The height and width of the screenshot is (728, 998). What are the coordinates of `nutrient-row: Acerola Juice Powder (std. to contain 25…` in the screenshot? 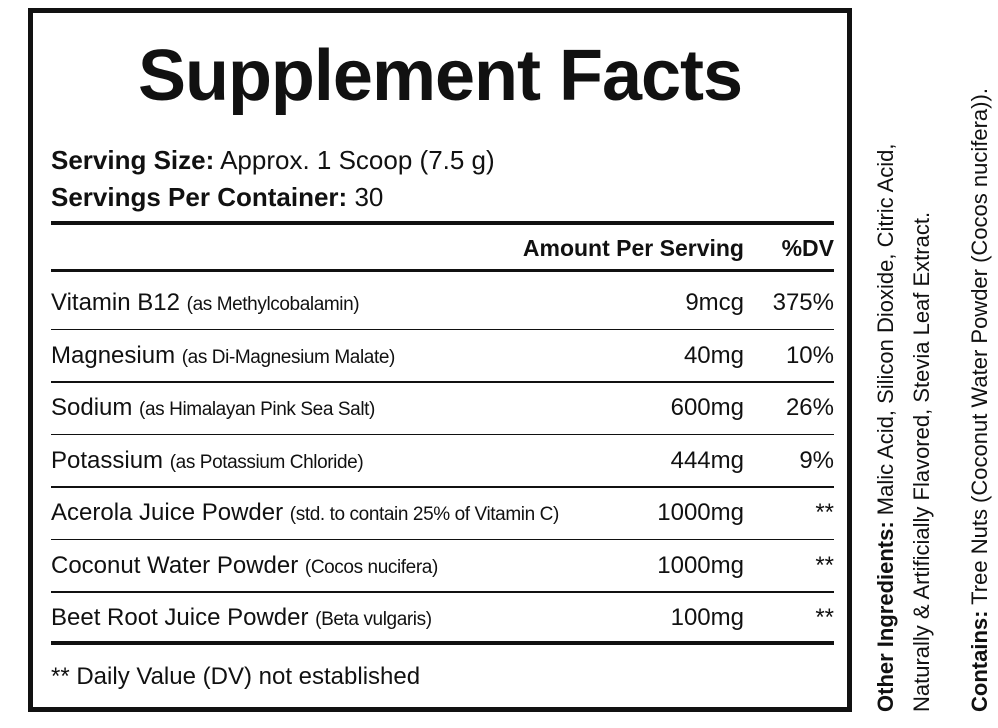 It's located at (442, 513).